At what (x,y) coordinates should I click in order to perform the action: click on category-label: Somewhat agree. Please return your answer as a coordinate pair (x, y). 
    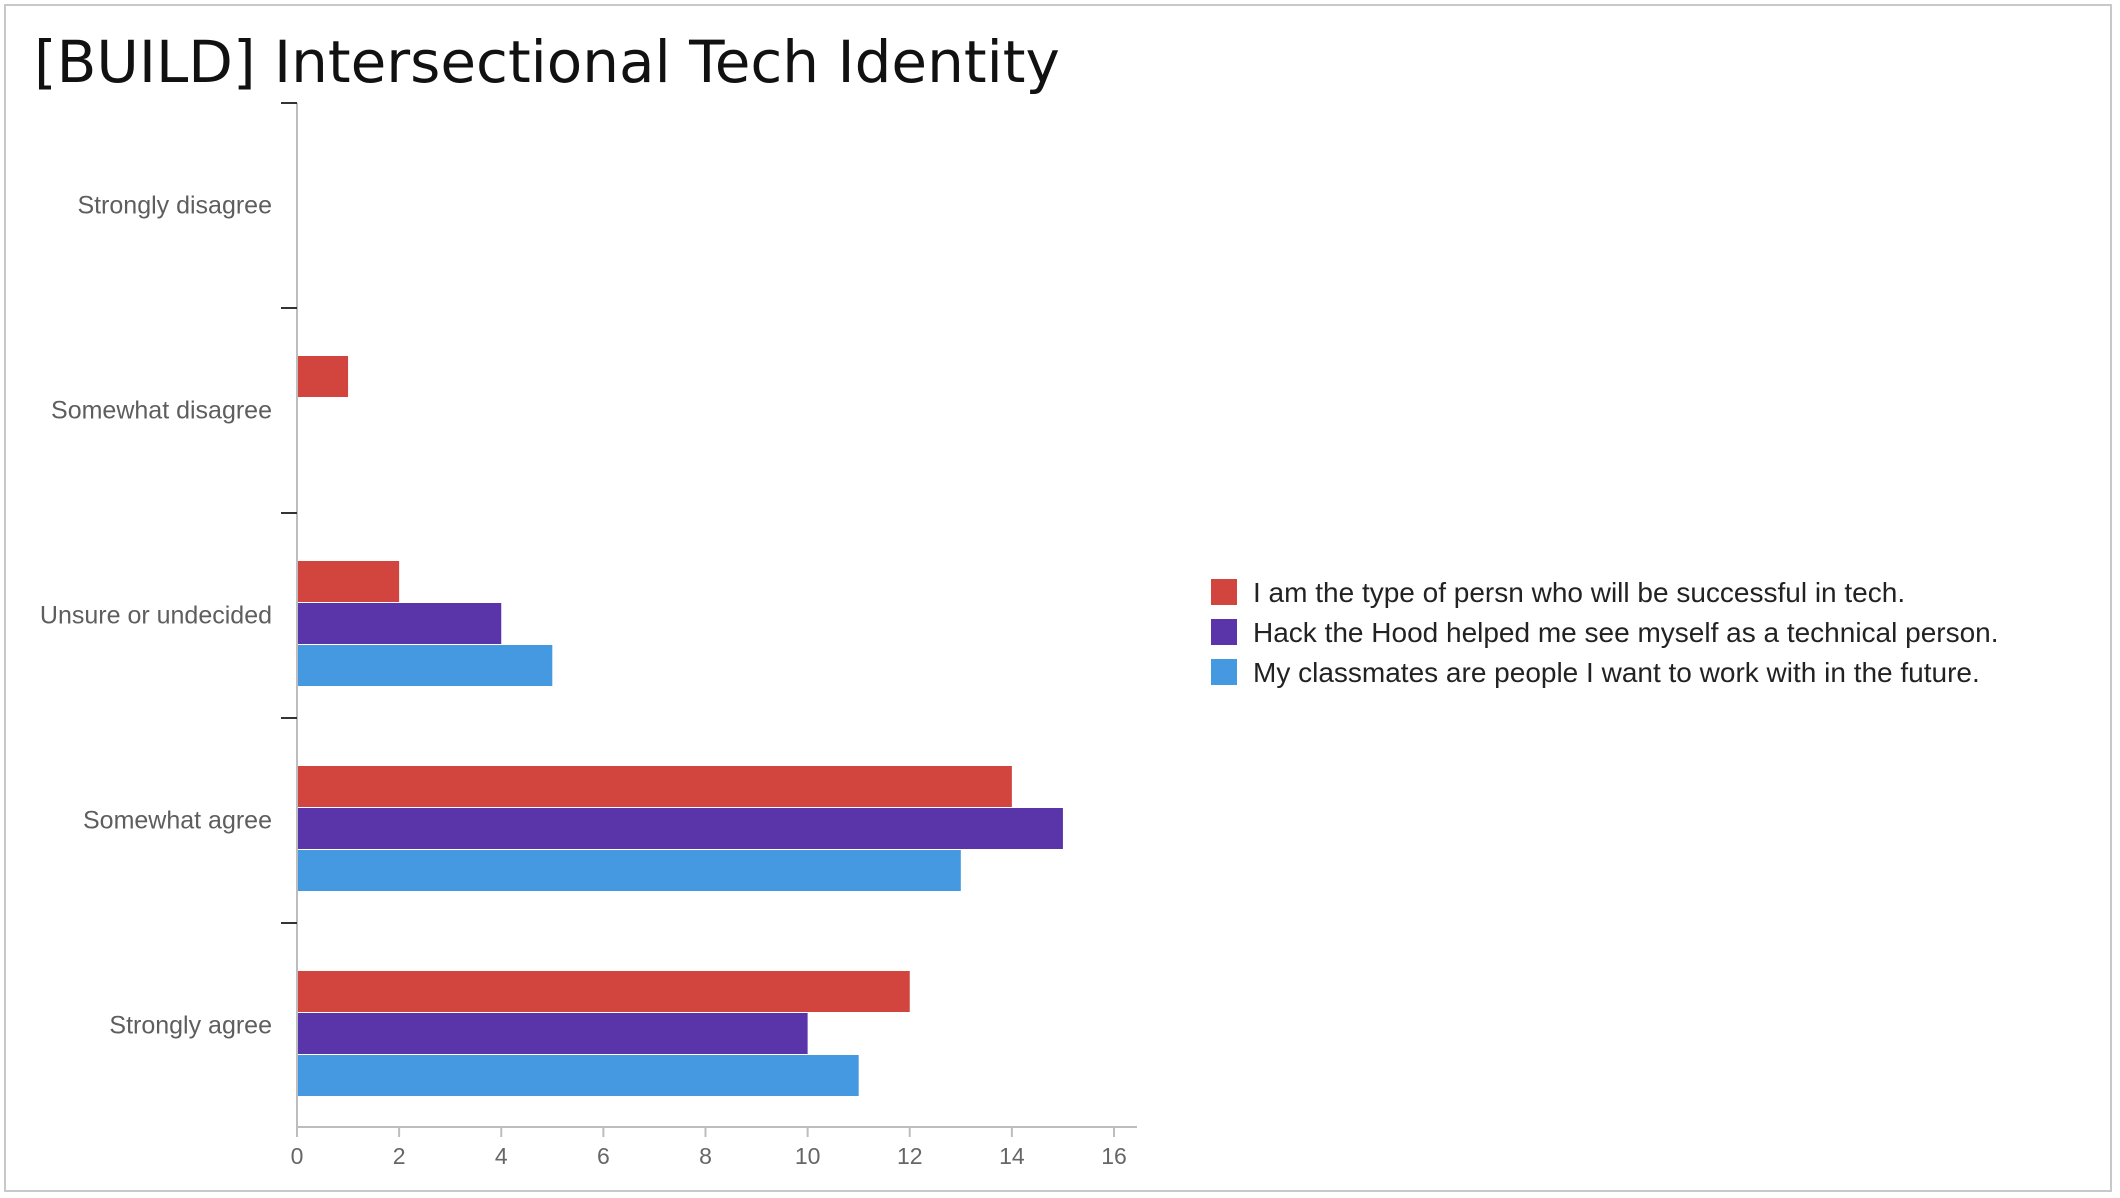
    Looking at the image, I should click on (177, 821).